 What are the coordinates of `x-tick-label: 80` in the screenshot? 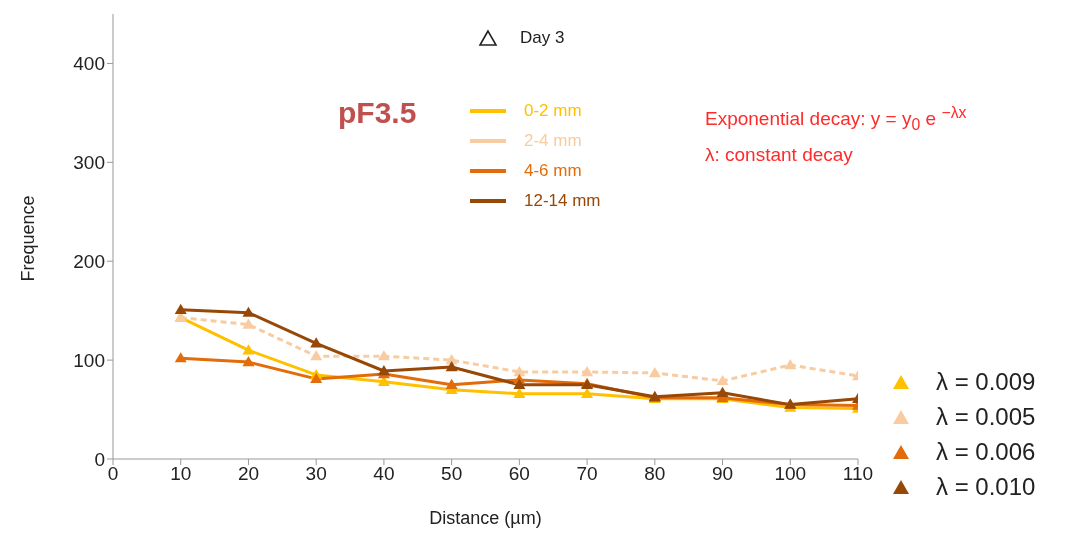 It's located at (655, 474).